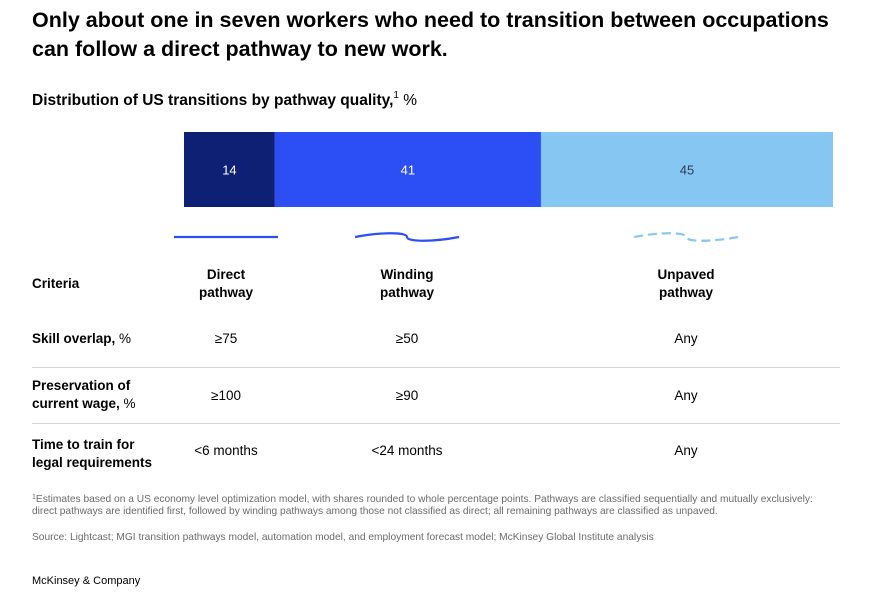 Image resolution: width=880 pixels, height=606 pixels. Describe the element at coordinates (686, 237) in the screenshot. I see `pathway-line-unpaved` at that location.